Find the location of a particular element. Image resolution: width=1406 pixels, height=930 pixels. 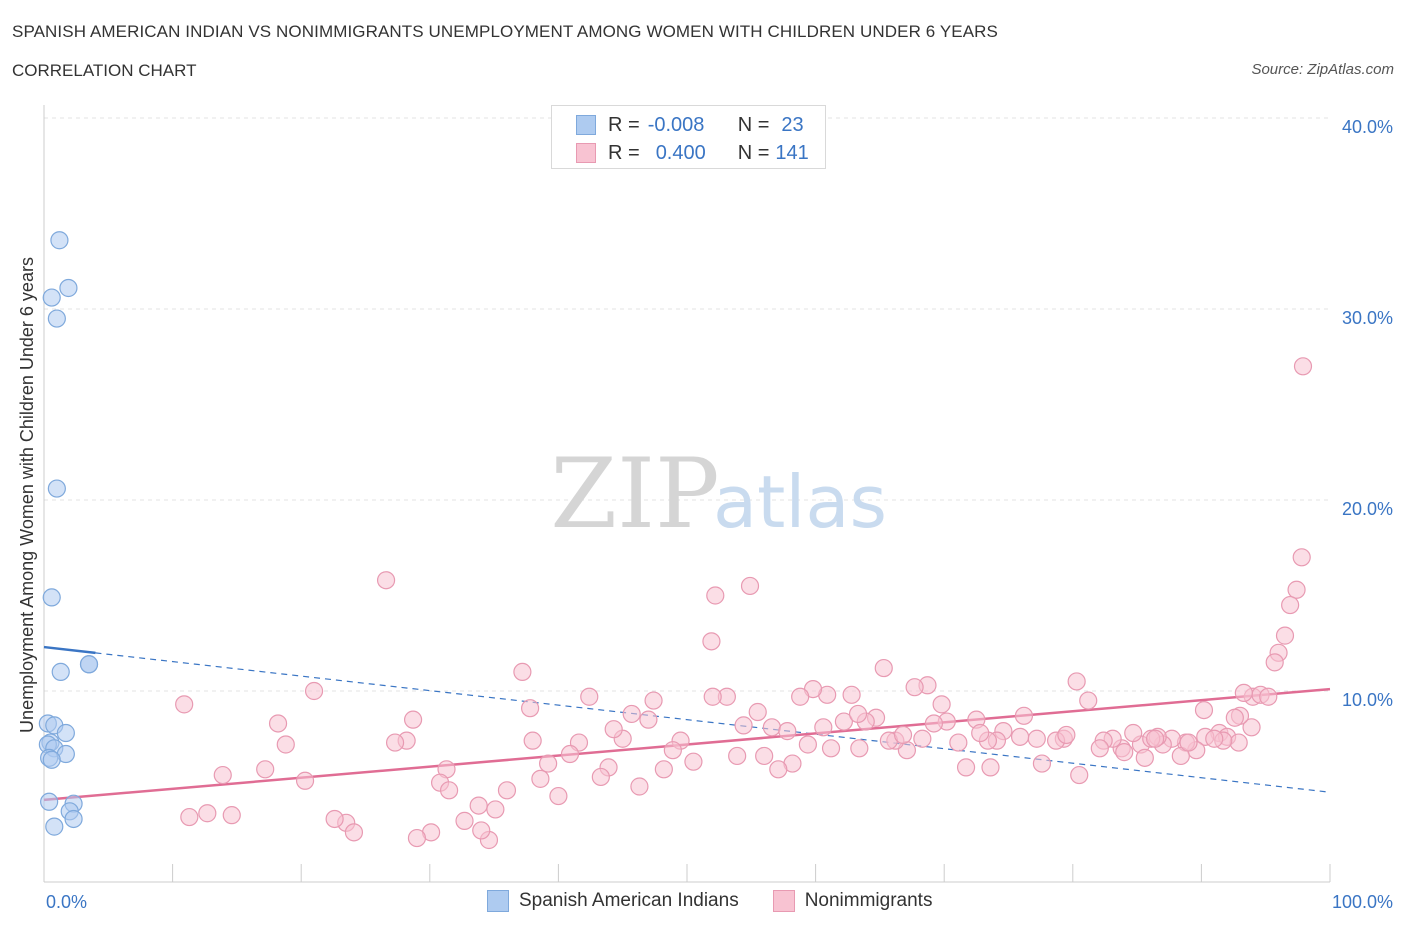

series-swatch-blue is located at coordinates (498, 901).